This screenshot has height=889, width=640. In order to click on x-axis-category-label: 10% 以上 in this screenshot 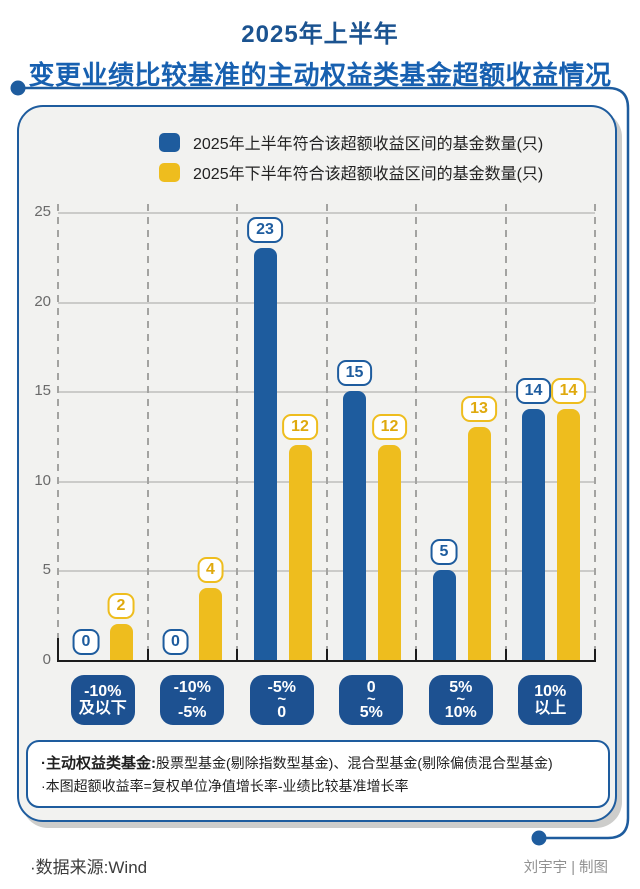, I will do `click(550, 700)`.